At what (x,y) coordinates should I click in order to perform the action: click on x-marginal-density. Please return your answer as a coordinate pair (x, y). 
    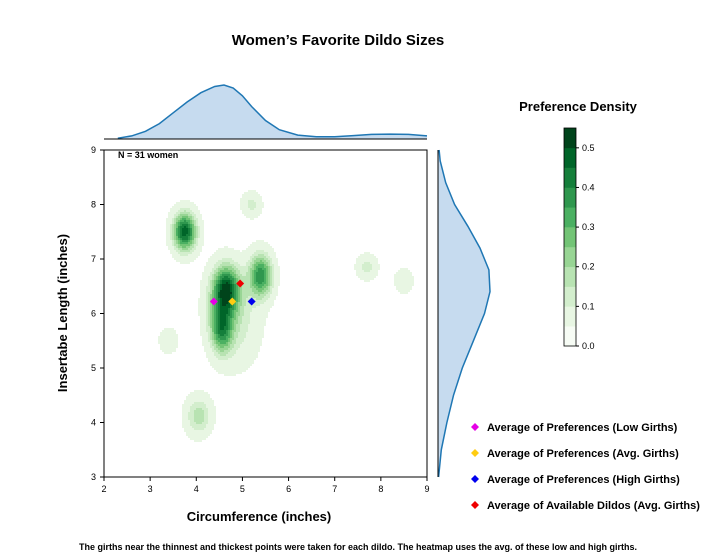
    Looking at the image, I should click on (266, 112).